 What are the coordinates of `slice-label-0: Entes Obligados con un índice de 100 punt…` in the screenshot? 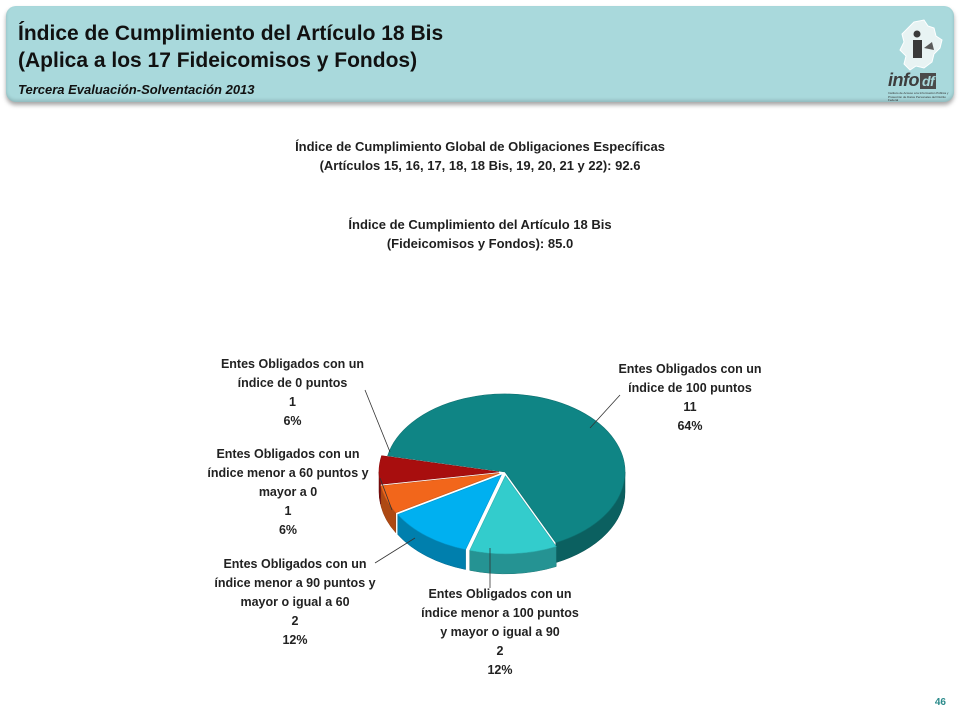 It's located at (690, 398).